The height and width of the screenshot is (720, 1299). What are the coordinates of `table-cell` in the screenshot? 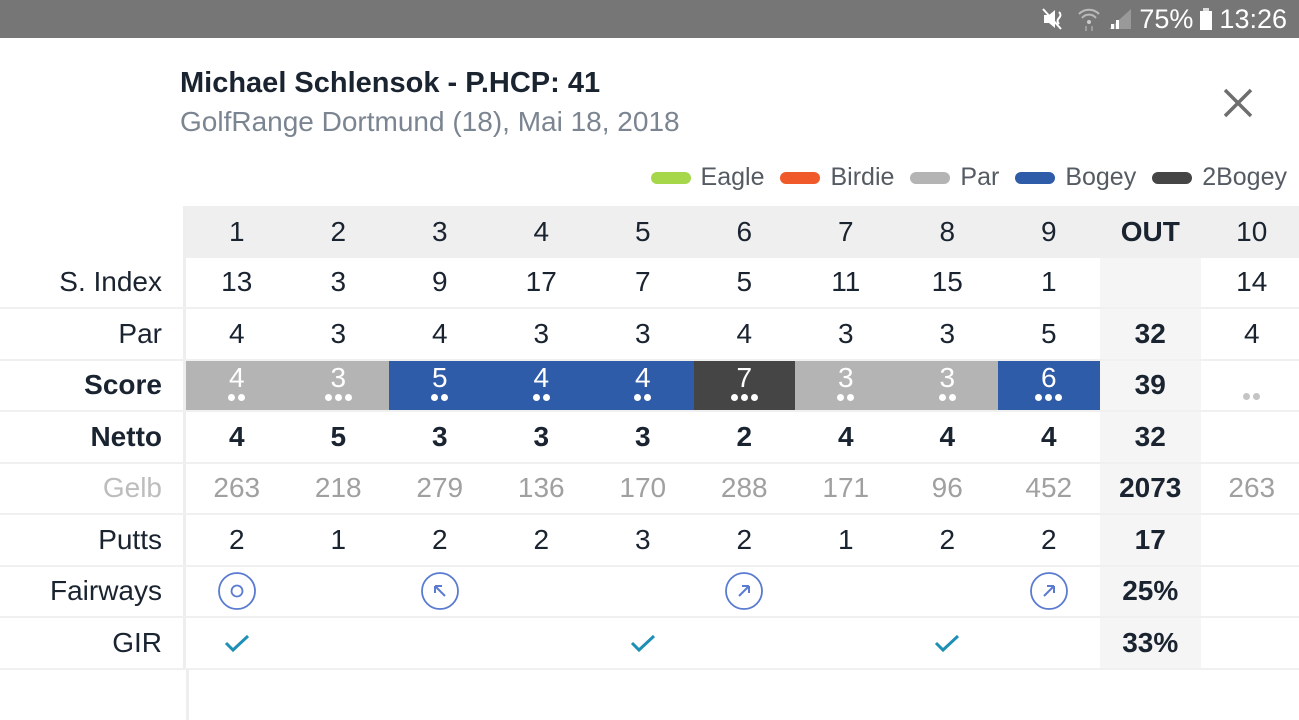 It's located at (1250, 437).